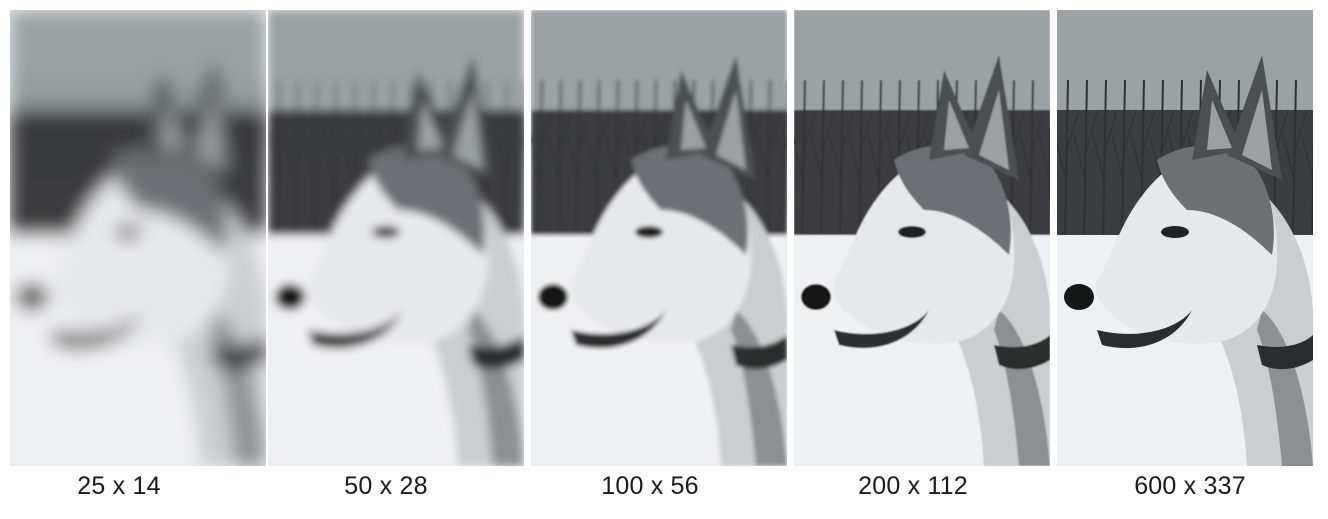 The image size is (1328, 519). What do you see at coordinates (119, 486) in the screenshot?
I see `caption-25x14: 25 x 14` at bounding box center [119, 486].